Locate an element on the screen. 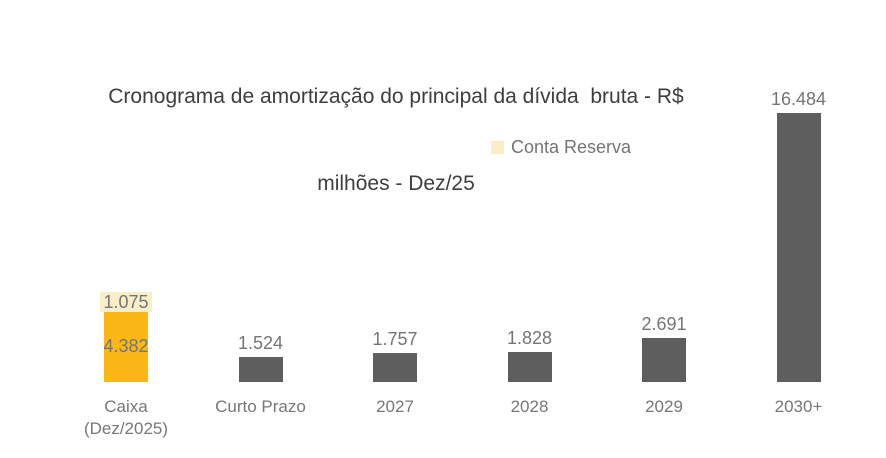 The image size is (886, 458). category-label-2029: 2029 is located at coordinates (664, 406).